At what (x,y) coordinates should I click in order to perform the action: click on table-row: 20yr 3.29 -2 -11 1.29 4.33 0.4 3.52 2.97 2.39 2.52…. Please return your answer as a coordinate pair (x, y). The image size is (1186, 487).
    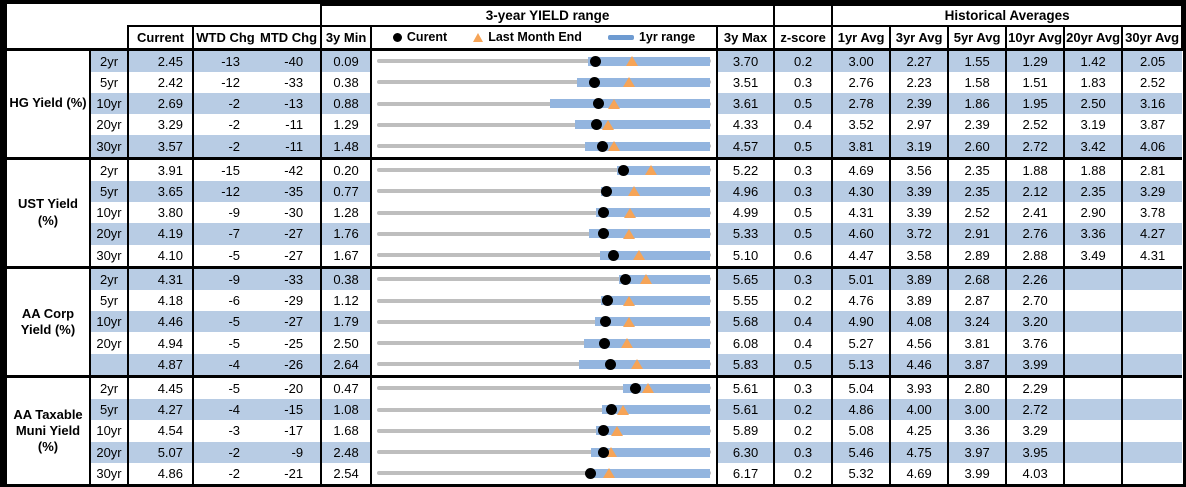
    Looking at the image, I should click on (594, 125).